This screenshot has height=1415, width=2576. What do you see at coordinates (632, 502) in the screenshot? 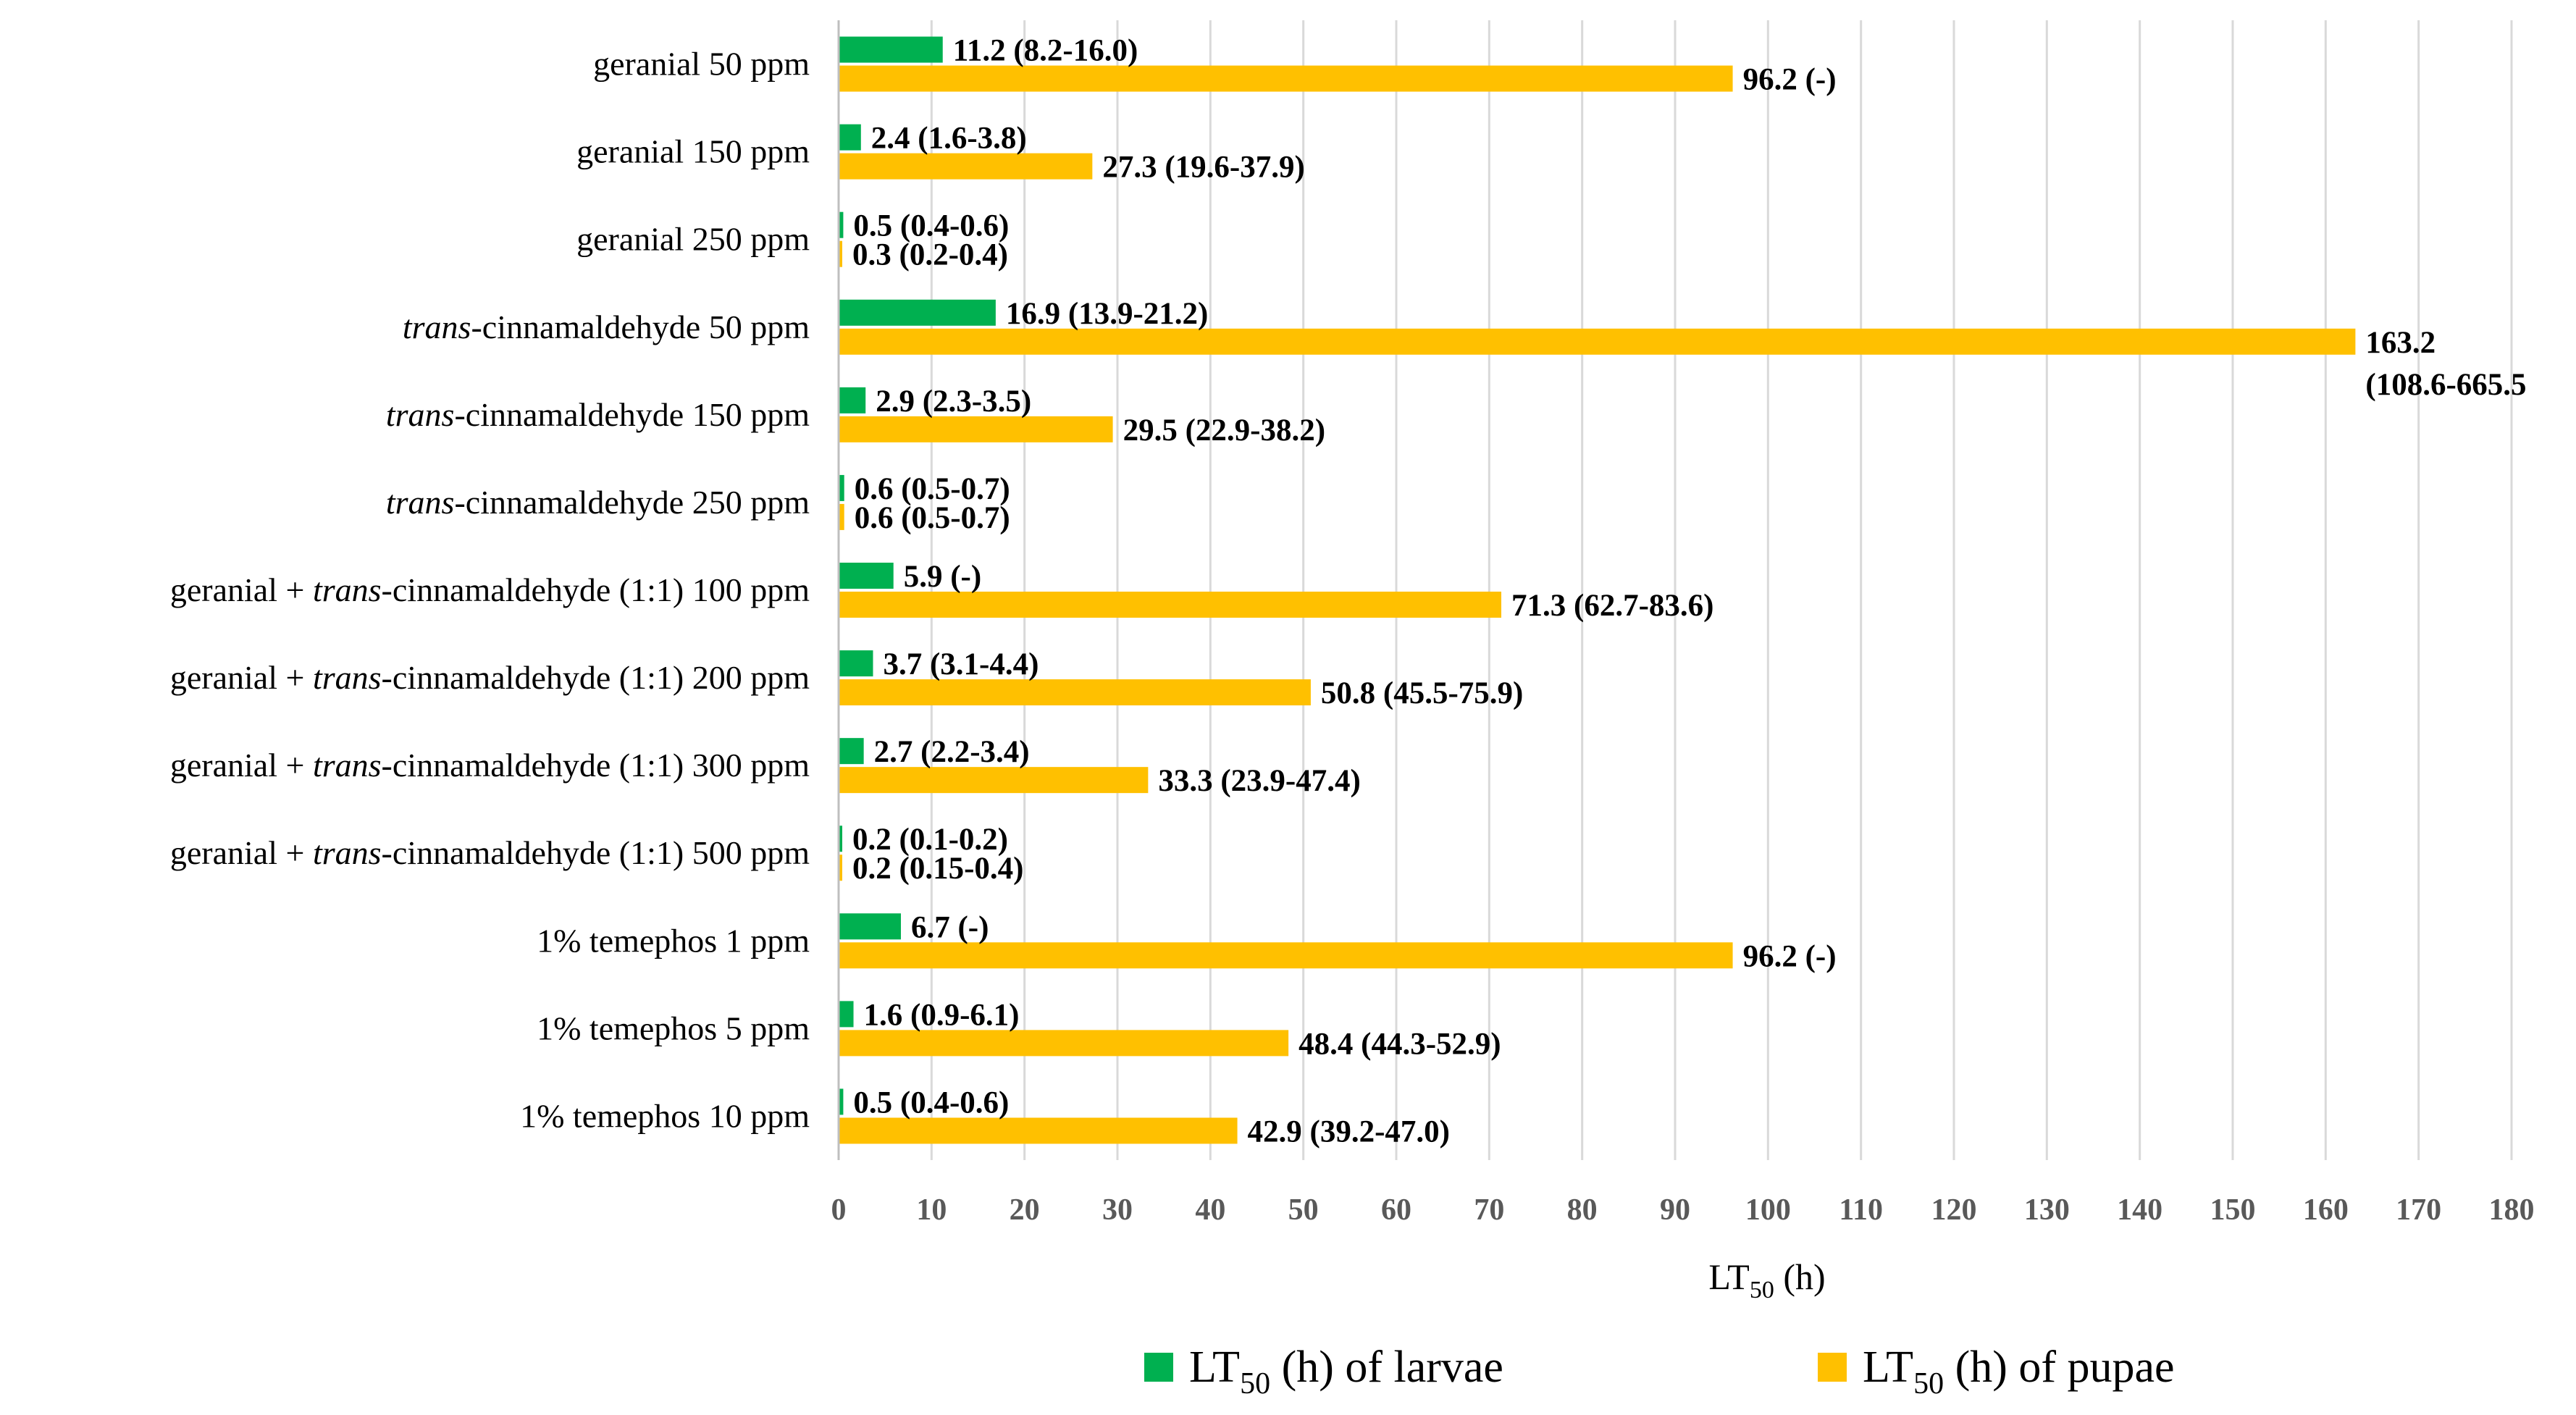
I see `category-label-part: -cinnamaldehyde 250 ppm` at bounding box center [632, 502].